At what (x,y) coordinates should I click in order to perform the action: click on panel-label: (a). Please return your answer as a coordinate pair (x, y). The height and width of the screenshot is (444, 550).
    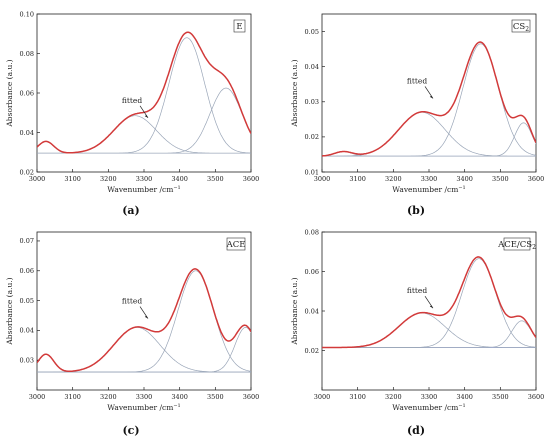
    Looking at the image, I should click on (131, 210).